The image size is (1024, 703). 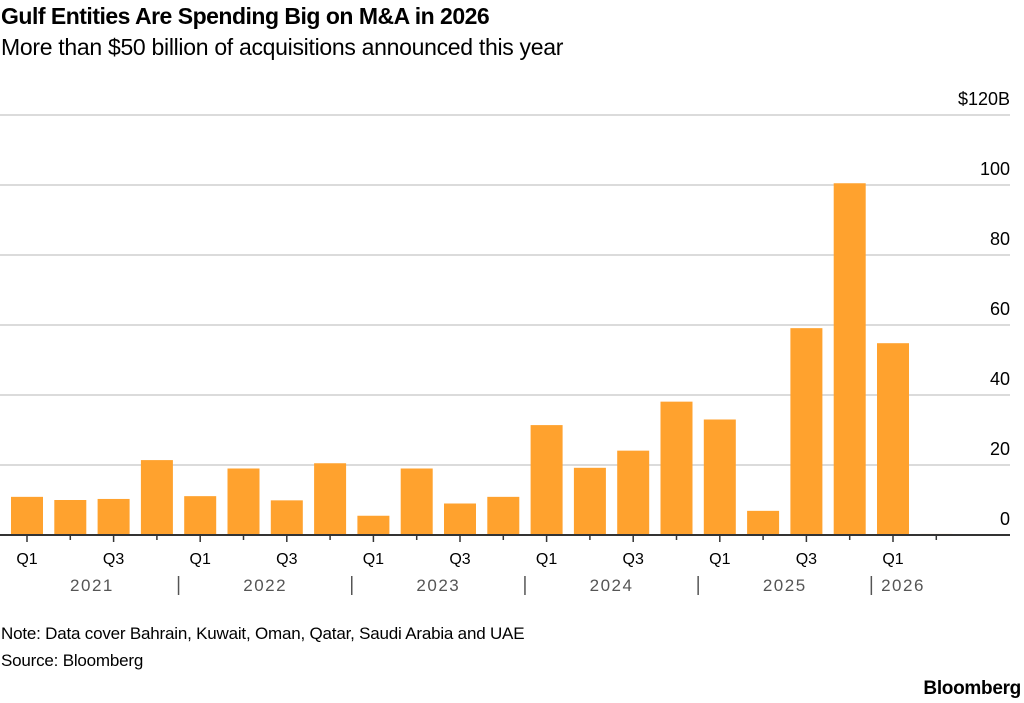 I want to click on y-tick-label: 0, so click(x=1005, y=519).